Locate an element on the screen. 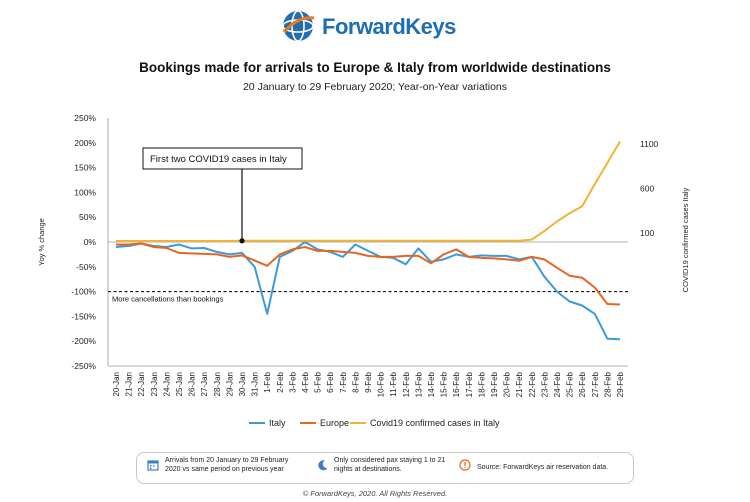 This screenshot has height=502, width=750. x-tick-label: 25-Jan is located at coordinates (179, 384).